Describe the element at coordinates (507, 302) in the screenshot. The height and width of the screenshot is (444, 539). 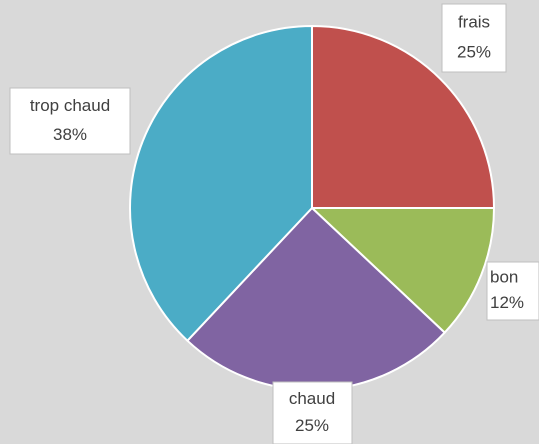
I see `value-label: 12%` at that location.